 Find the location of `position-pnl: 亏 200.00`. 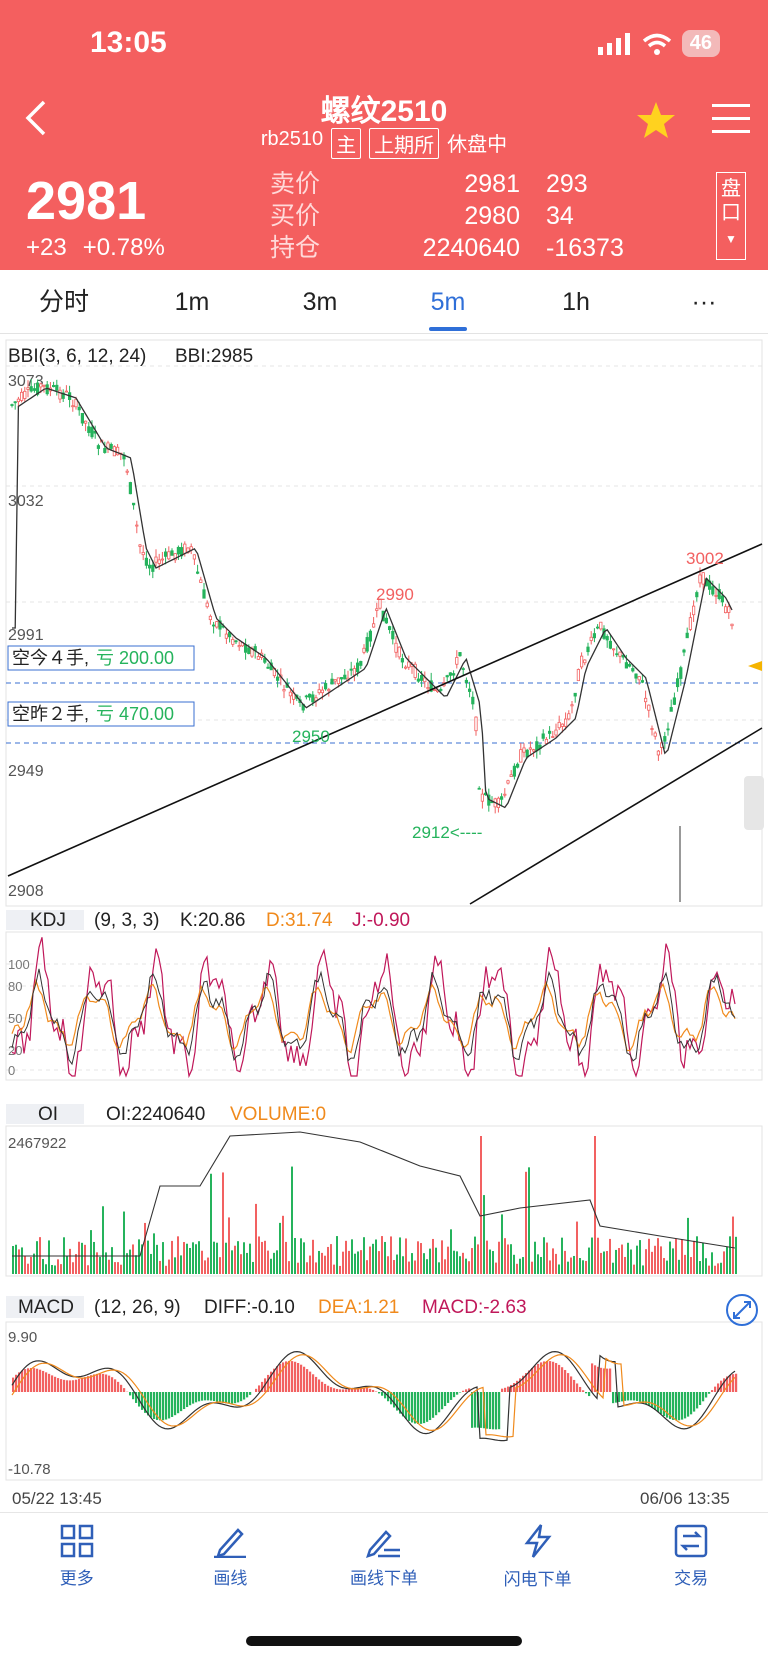

position-pnl: 亏 200.00 is located at coordinates (135, 658).